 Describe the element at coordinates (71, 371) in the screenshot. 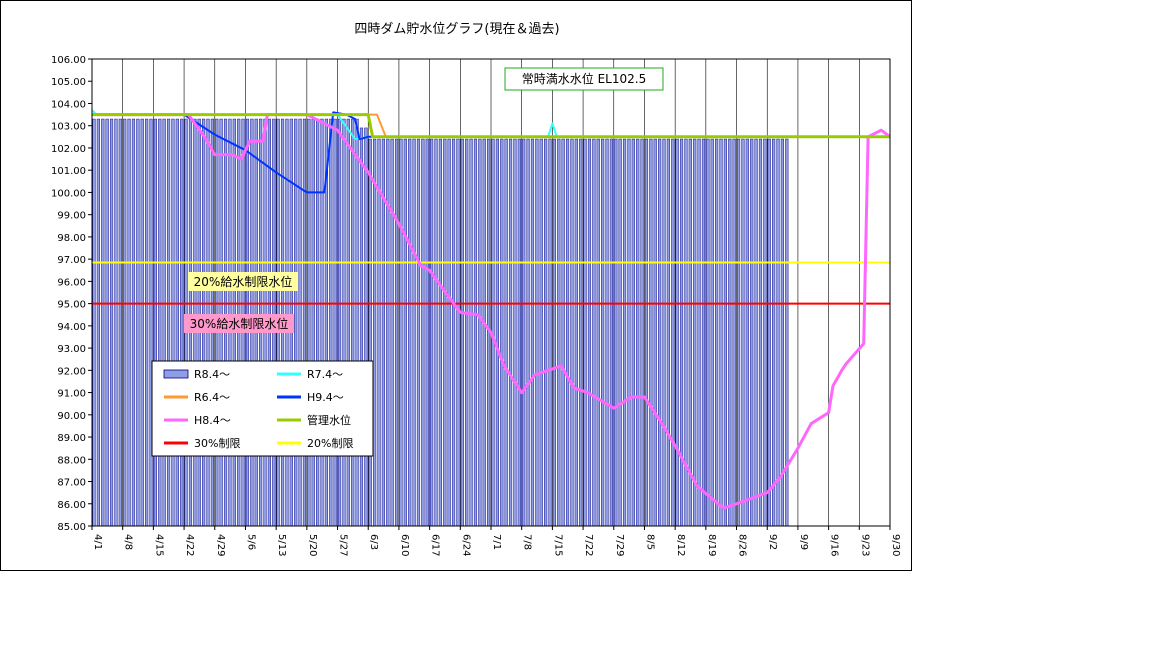

I see `y-tick-label-14: 92.00` at that location.